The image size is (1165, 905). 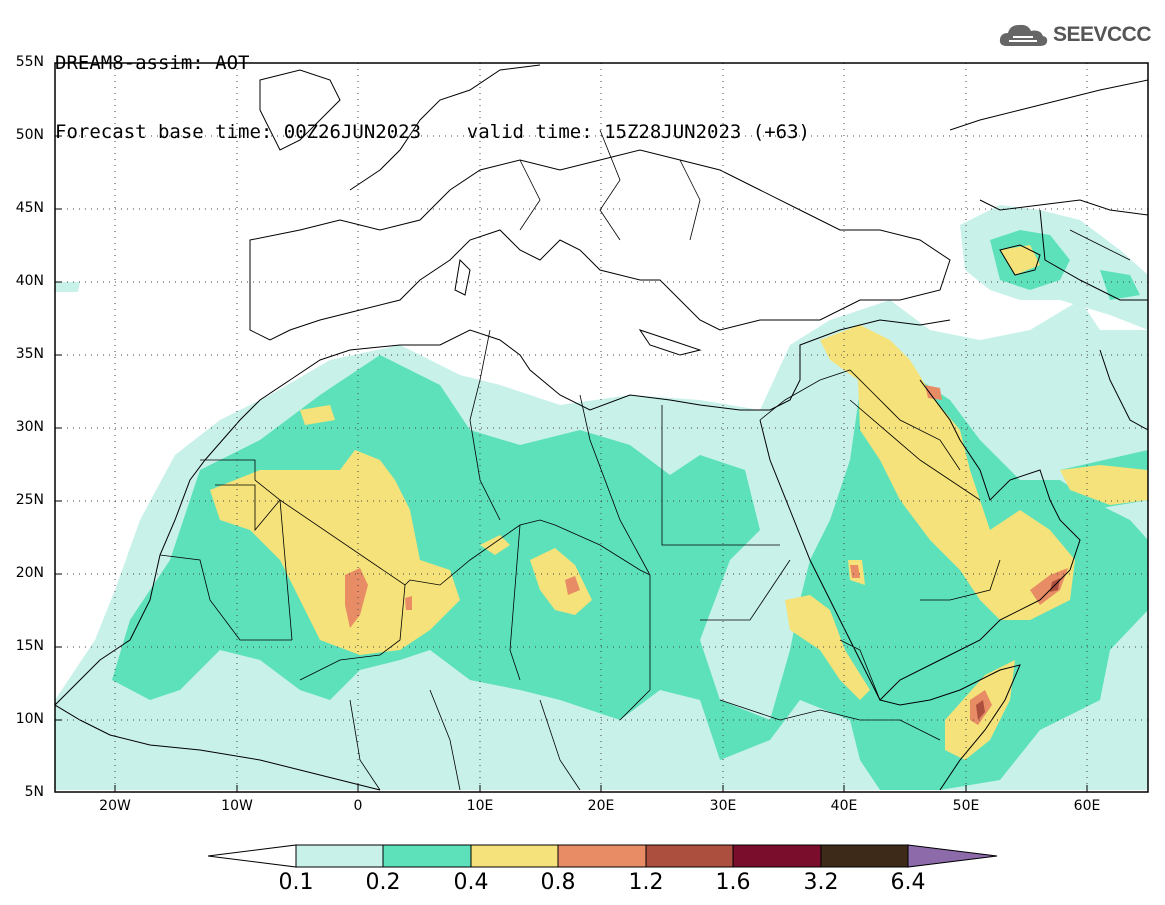 What do you see at coordinates (29, 646) in the screenshot?
I see `lat-label-15n: 15N` at bounding box center [29, 646].